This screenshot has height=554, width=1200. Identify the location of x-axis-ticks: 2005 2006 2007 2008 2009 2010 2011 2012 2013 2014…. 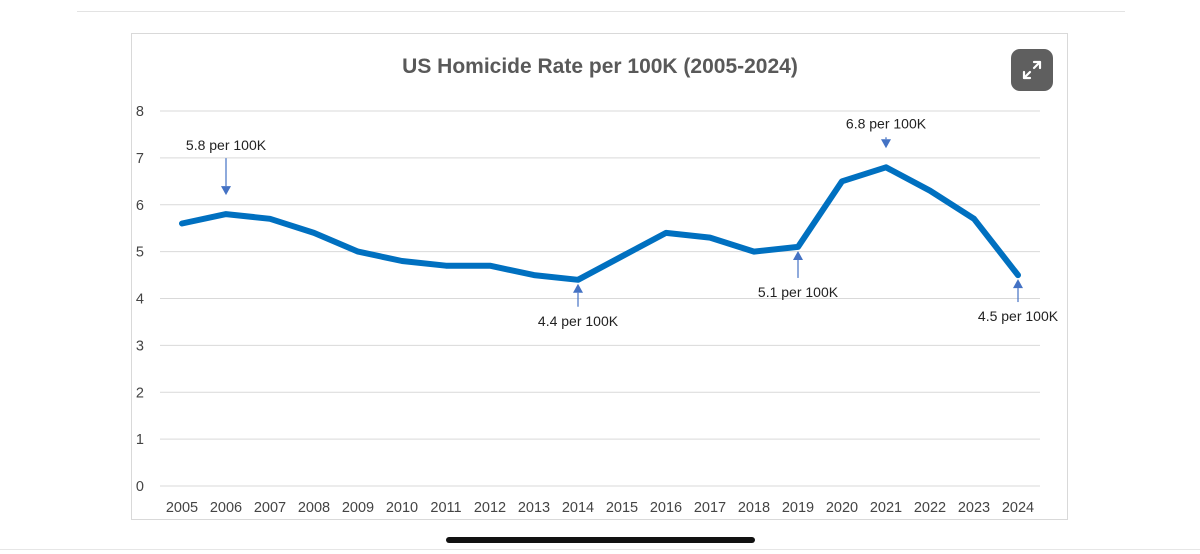
(600, 508).